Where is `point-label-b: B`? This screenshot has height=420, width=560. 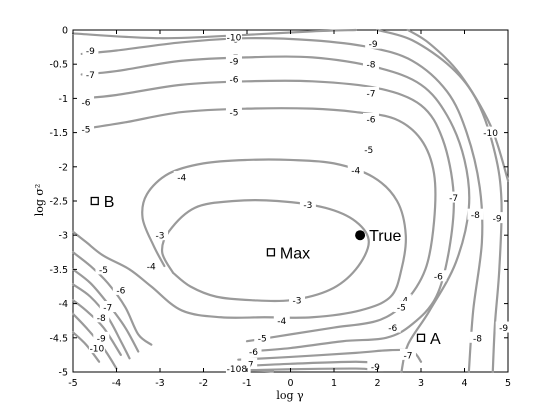 point-label-b: B is located at coordinates (109, 202).